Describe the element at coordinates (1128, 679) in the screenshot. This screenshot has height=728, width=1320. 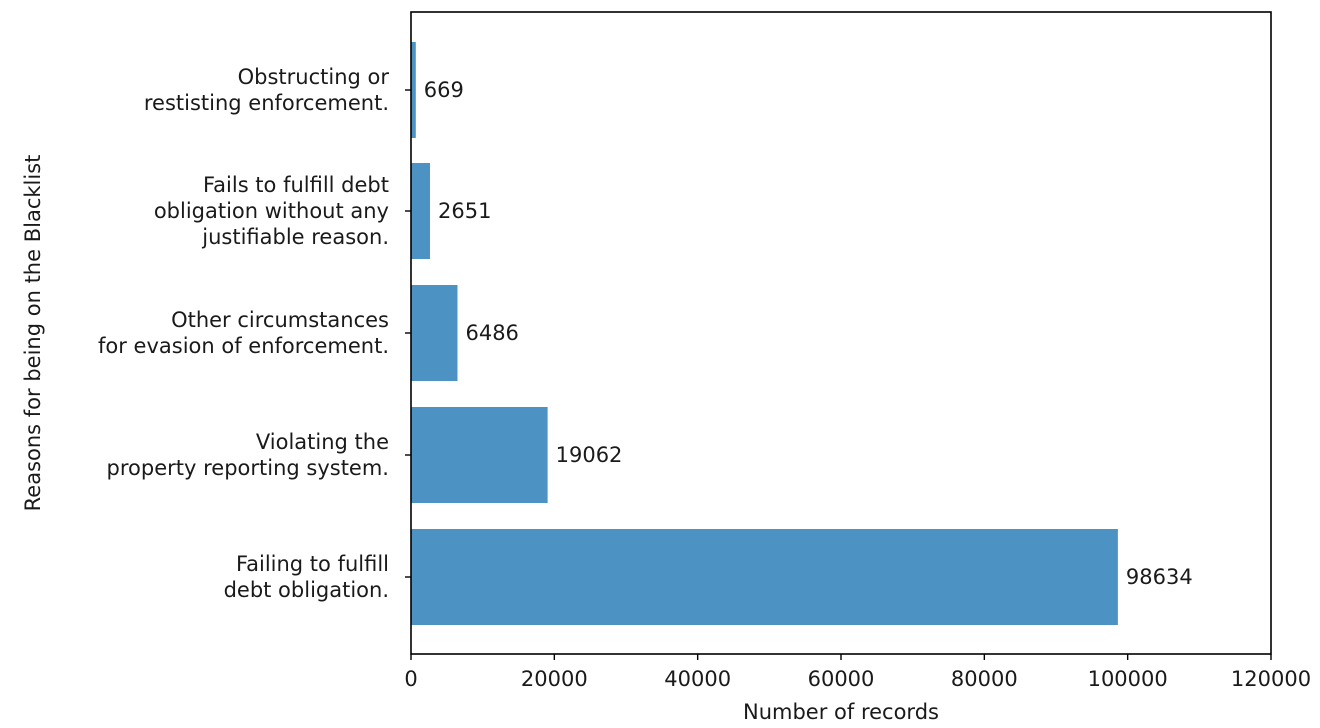
I see `x-tick-label: 100000` at that location.